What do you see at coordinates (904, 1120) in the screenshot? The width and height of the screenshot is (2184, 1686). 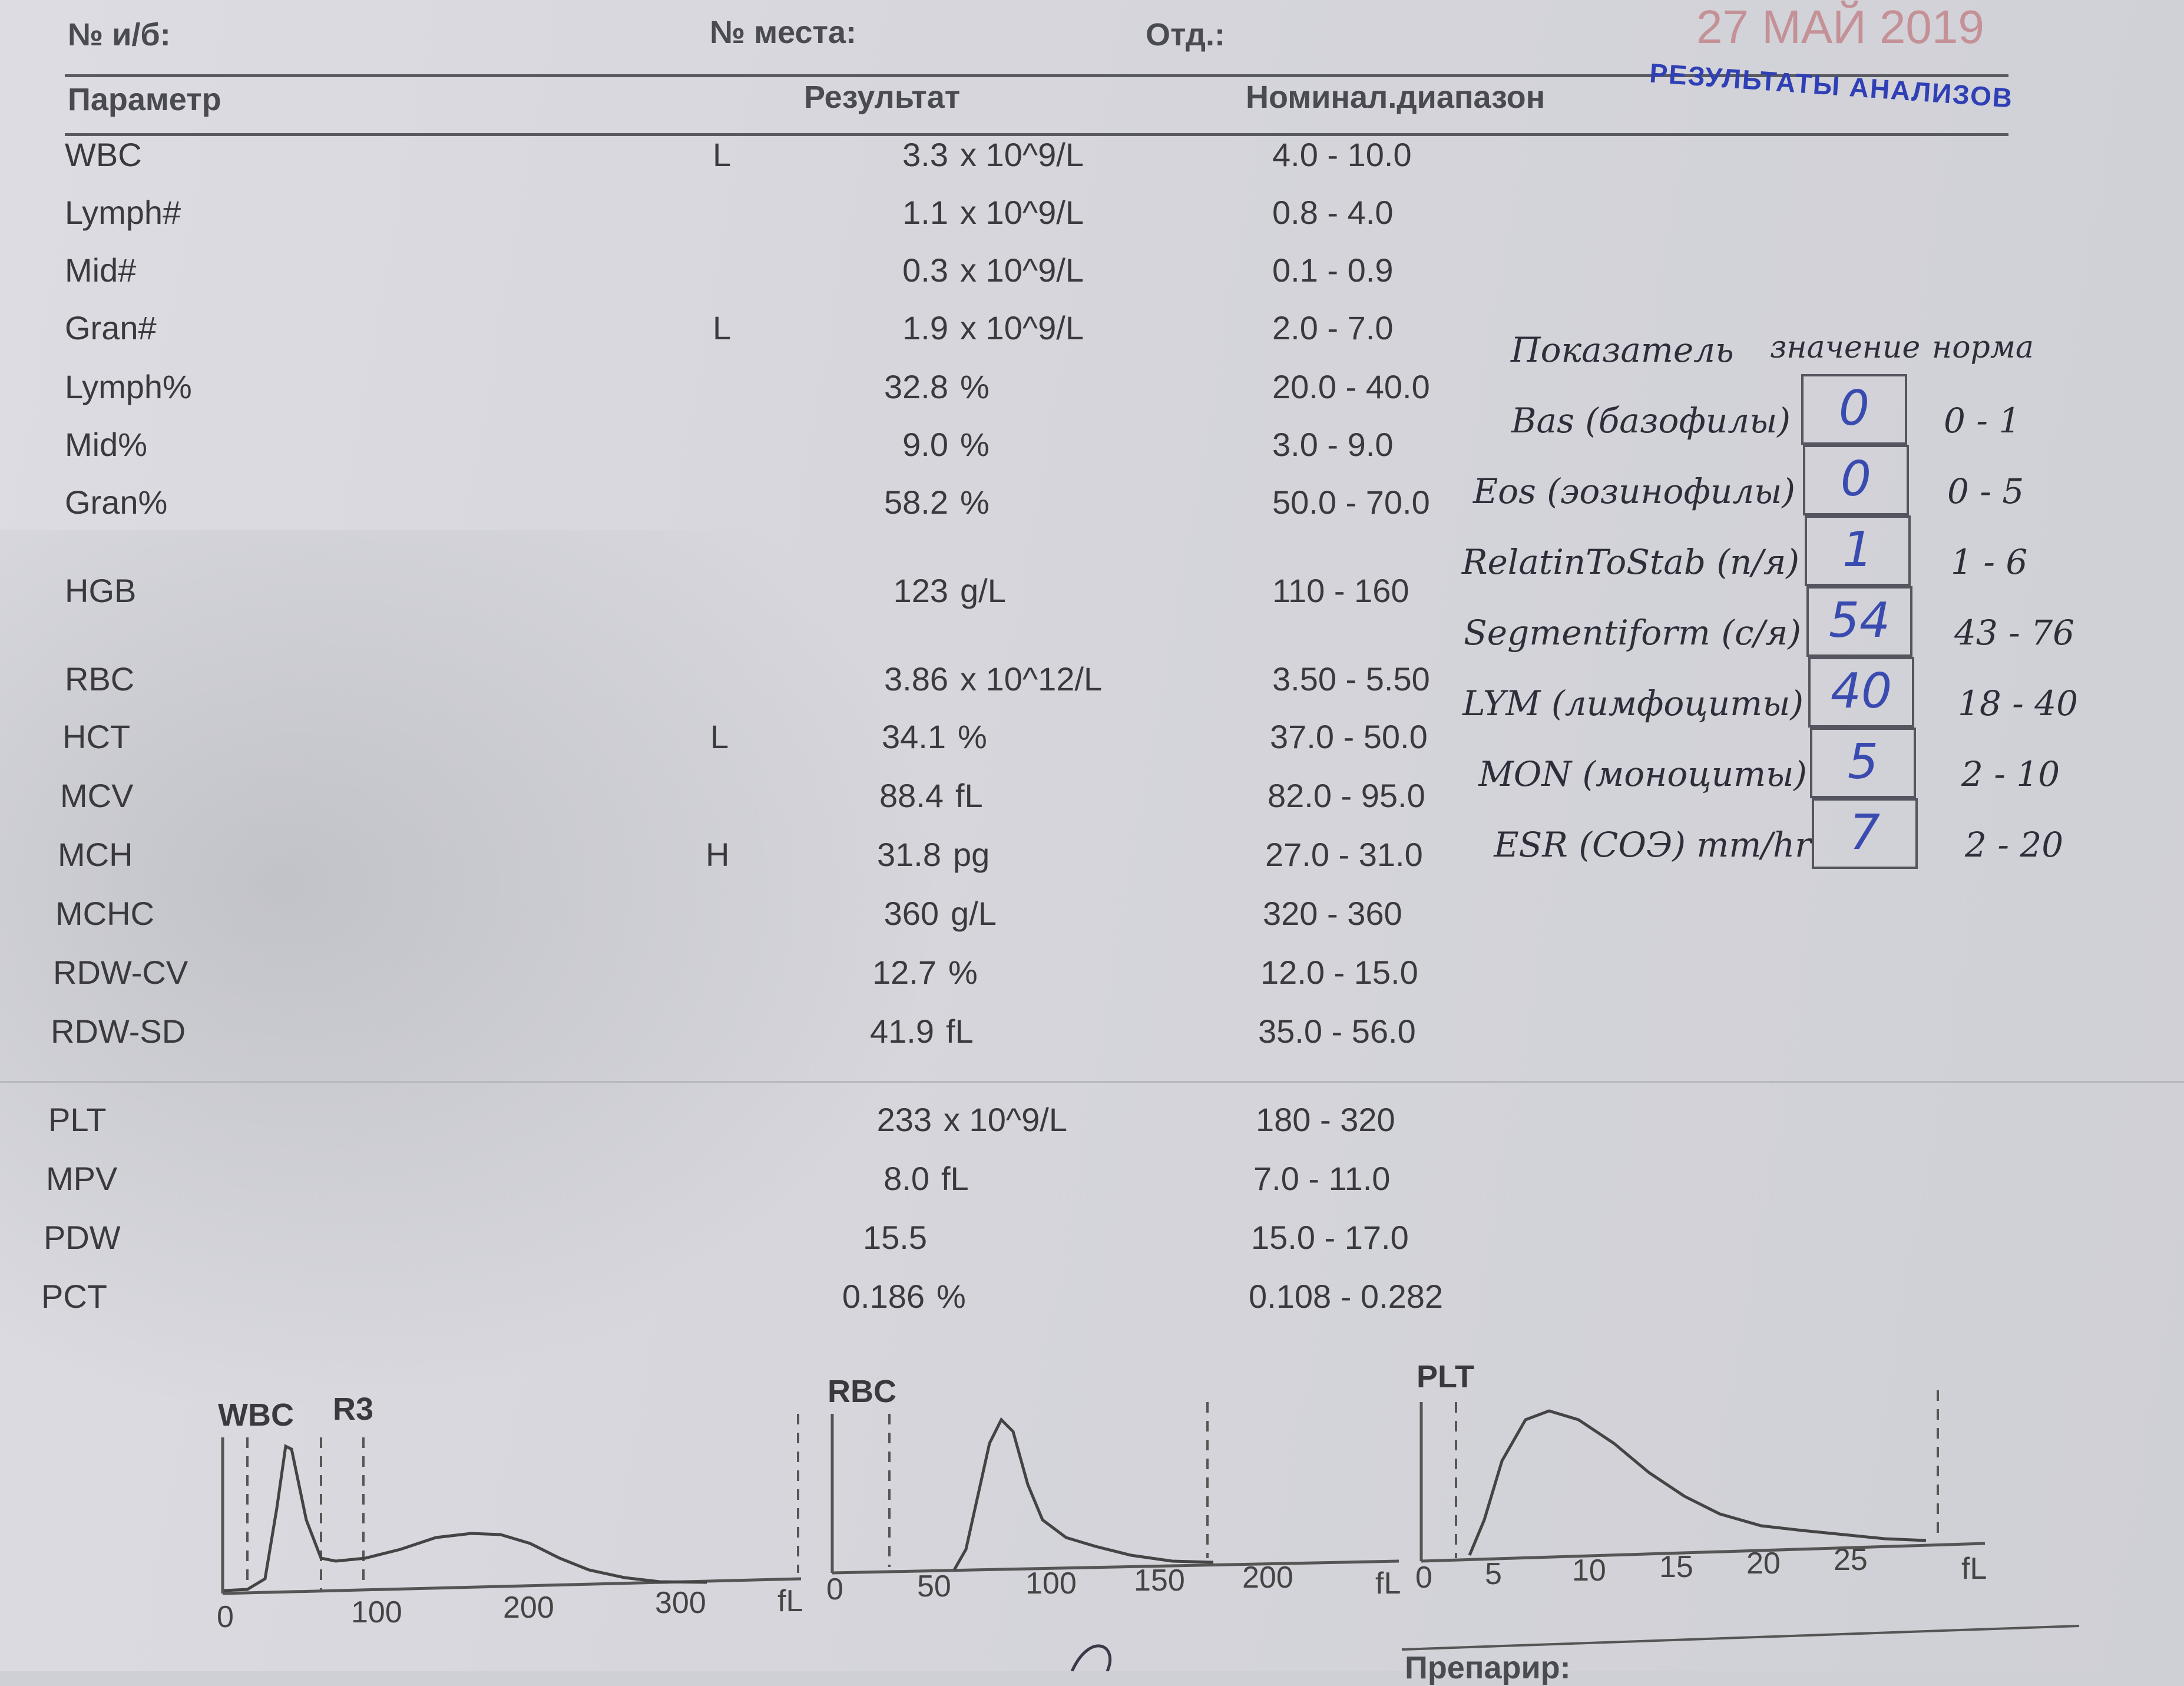 I see `result-value: 233` at bounding box center [904, 1120].